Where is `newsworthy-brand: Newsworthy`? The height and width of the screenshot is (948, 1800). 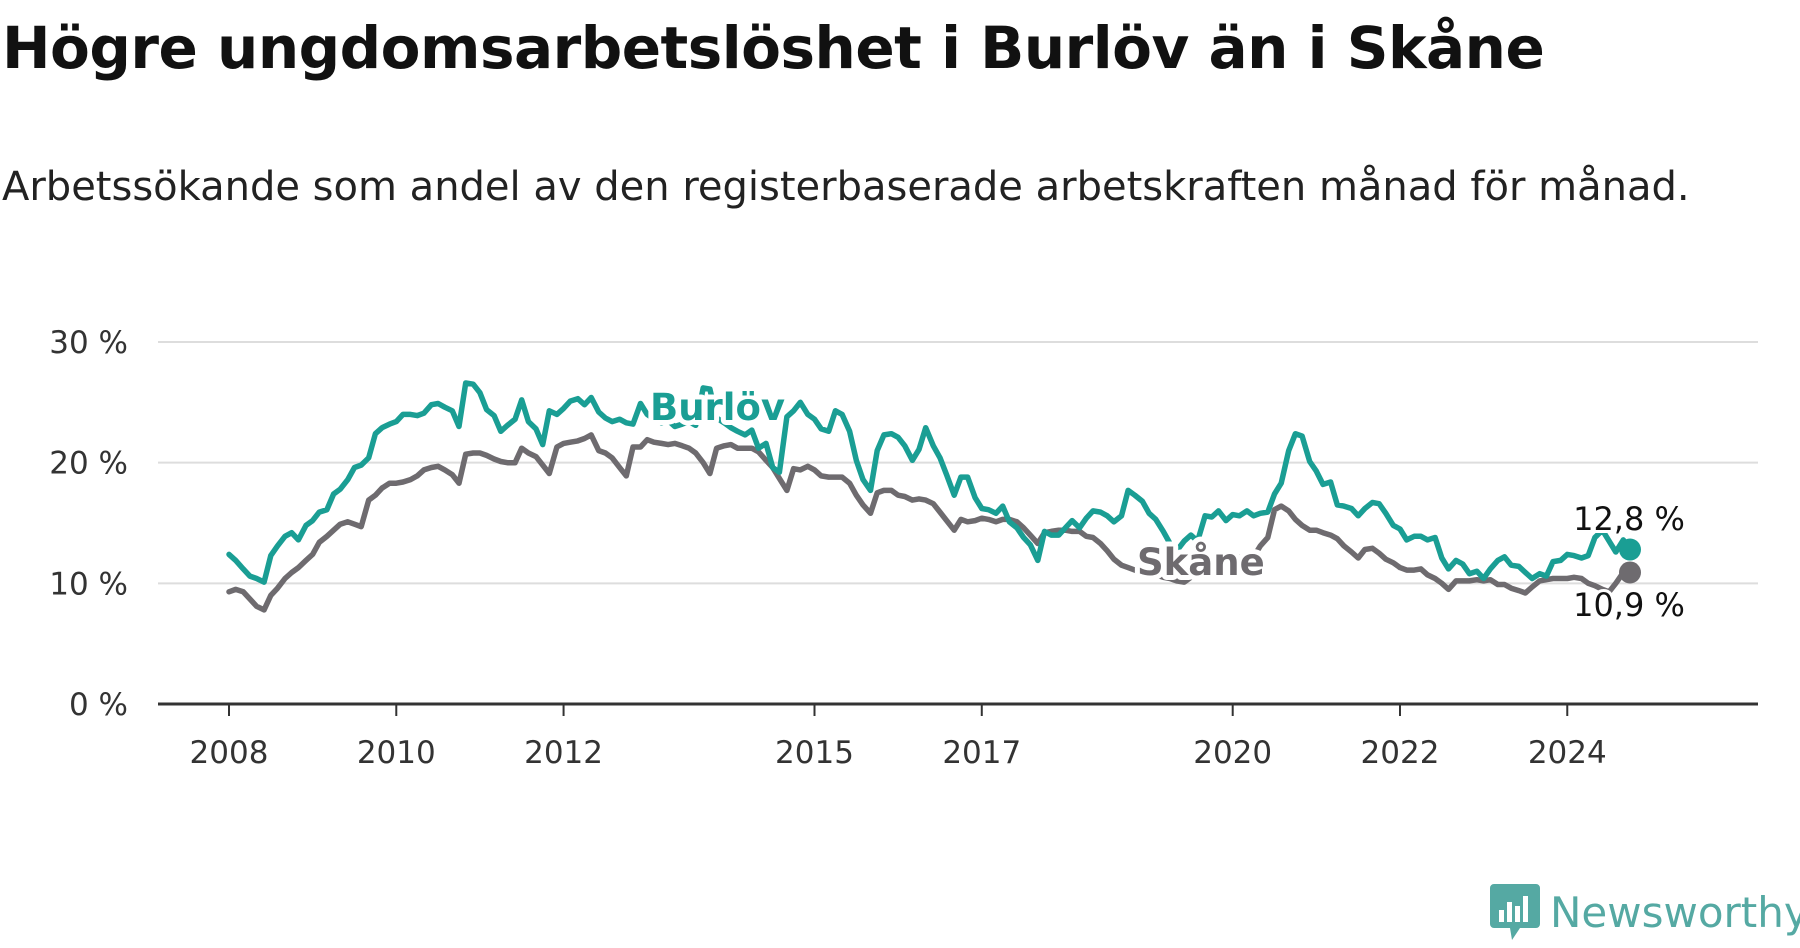
newsworthy-brand: Newsworthy is located at coordinates (1645, 912).